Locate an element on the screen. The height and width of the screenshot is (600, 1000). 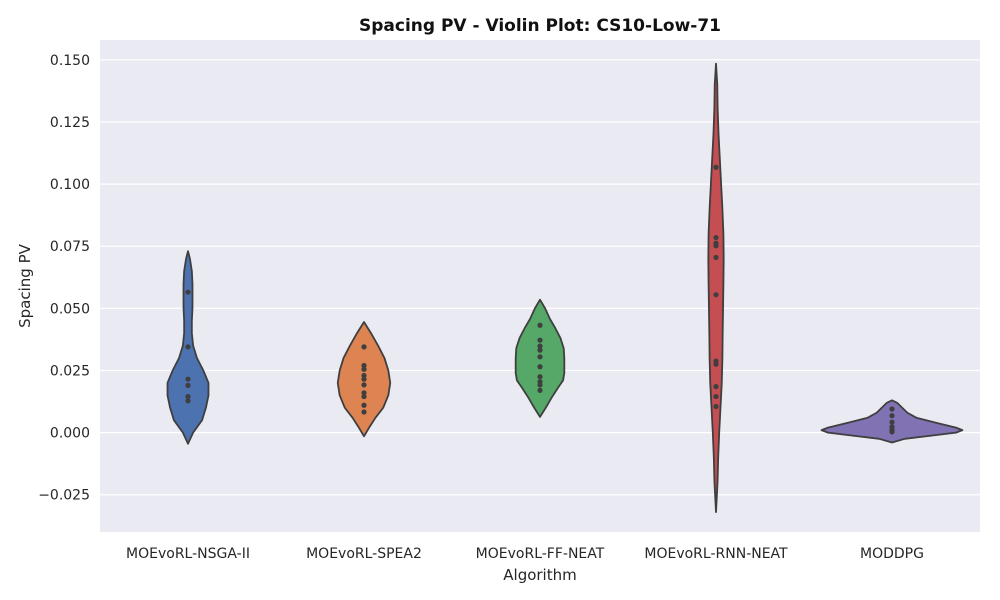
x-tick-label: MODDPG is located at coordinates (892, 554).